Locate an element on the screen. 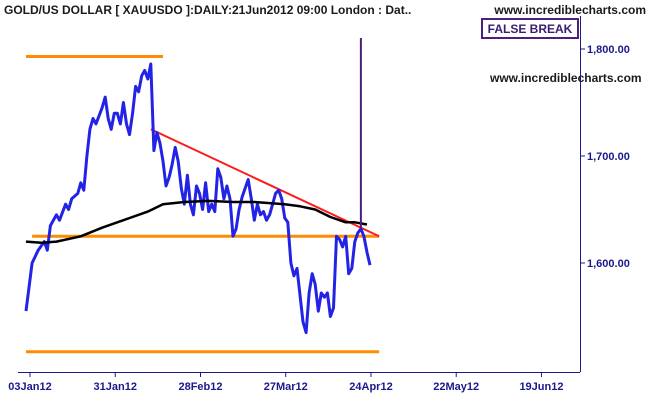  x-tick-label: 03Jan12 is located at coordinates (29, 387).